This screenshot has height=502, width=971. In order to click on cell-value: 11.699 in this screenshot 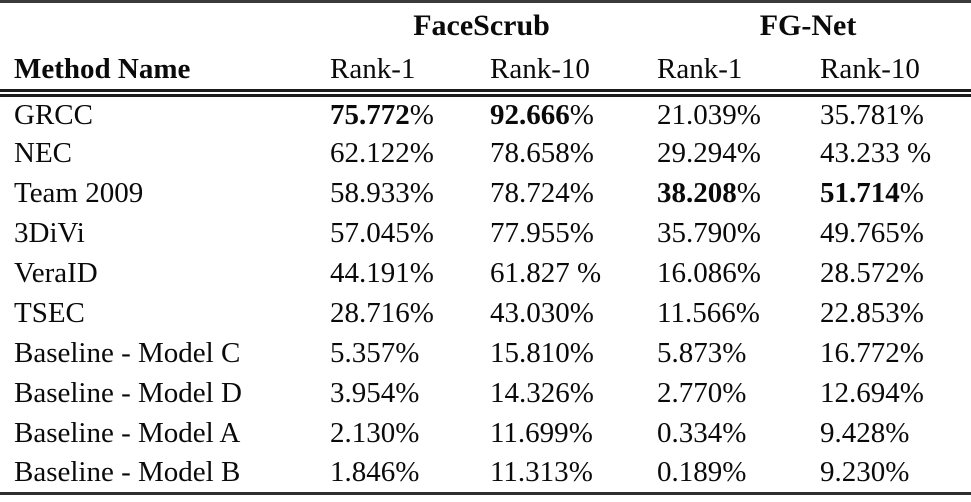, I will do `click(529, 432)`.